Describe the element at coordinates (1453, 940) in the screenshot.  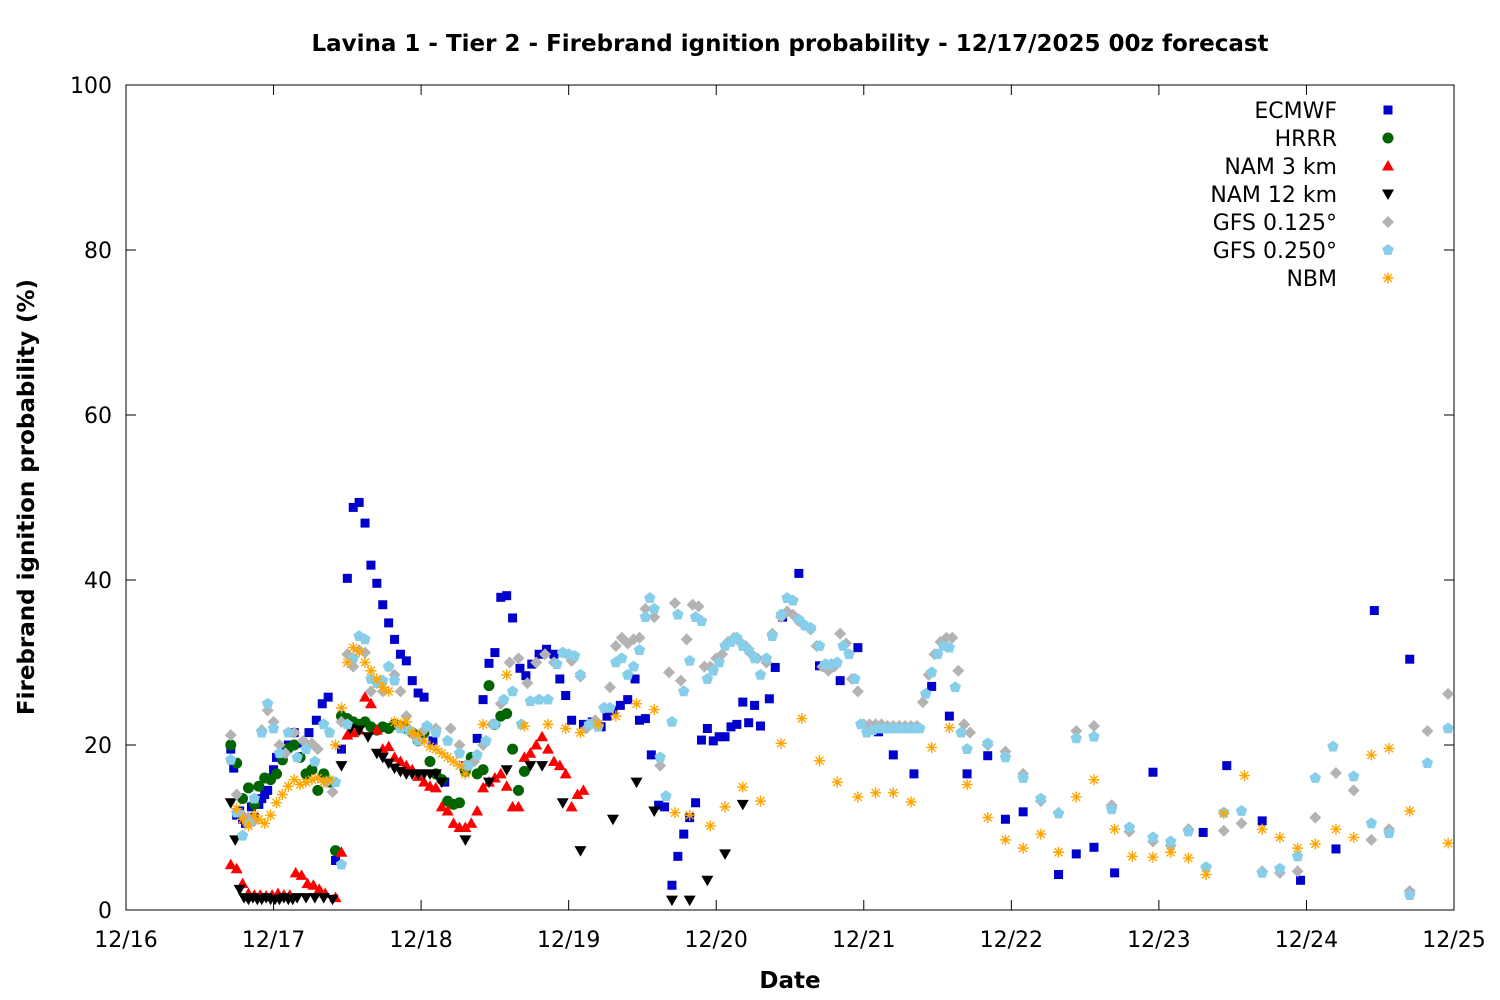
I see `x-tick-label: 12/25` at that location.